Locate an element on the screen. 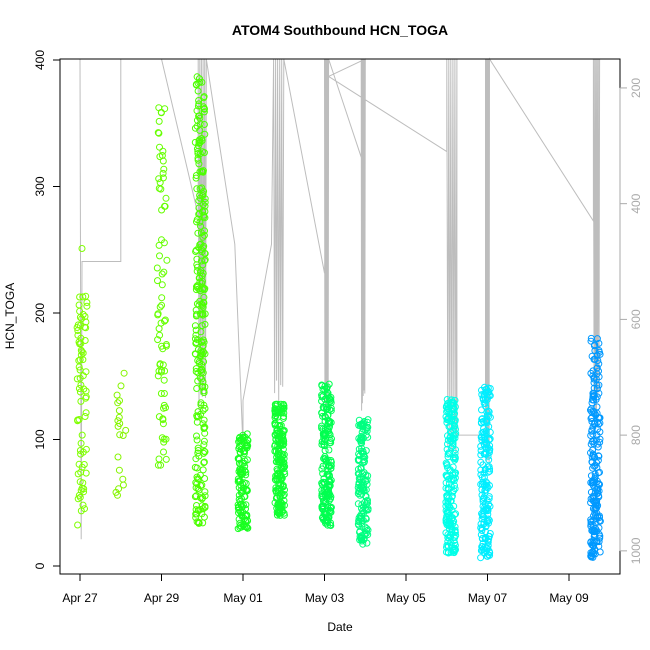  y-axis-label: HCN_TOGA is located at coordinates (10, 316).